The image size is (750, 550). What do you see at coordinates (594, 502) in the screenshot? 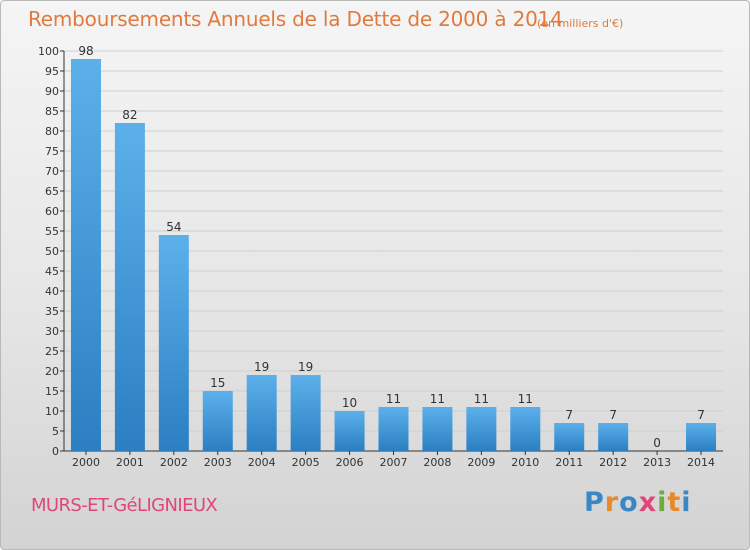
I see `brand-letter: P` at bounding box center [594, 502].